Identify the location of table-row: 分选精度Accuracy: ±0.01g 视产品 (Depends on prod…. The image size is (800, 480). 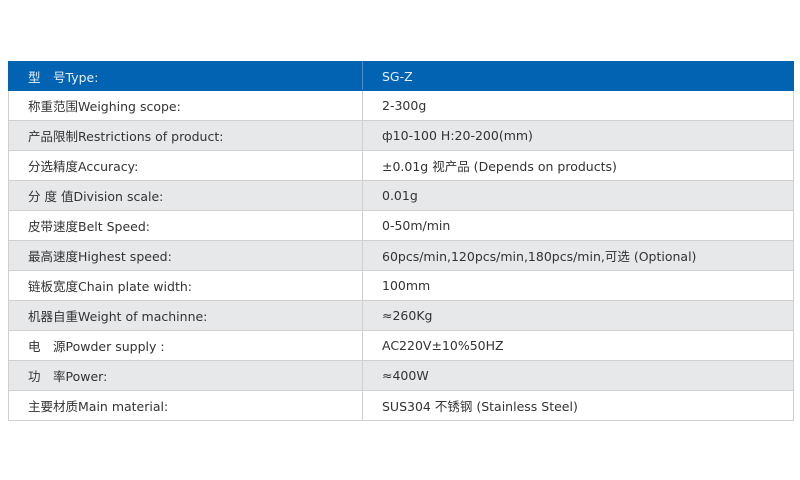
(401, 165).